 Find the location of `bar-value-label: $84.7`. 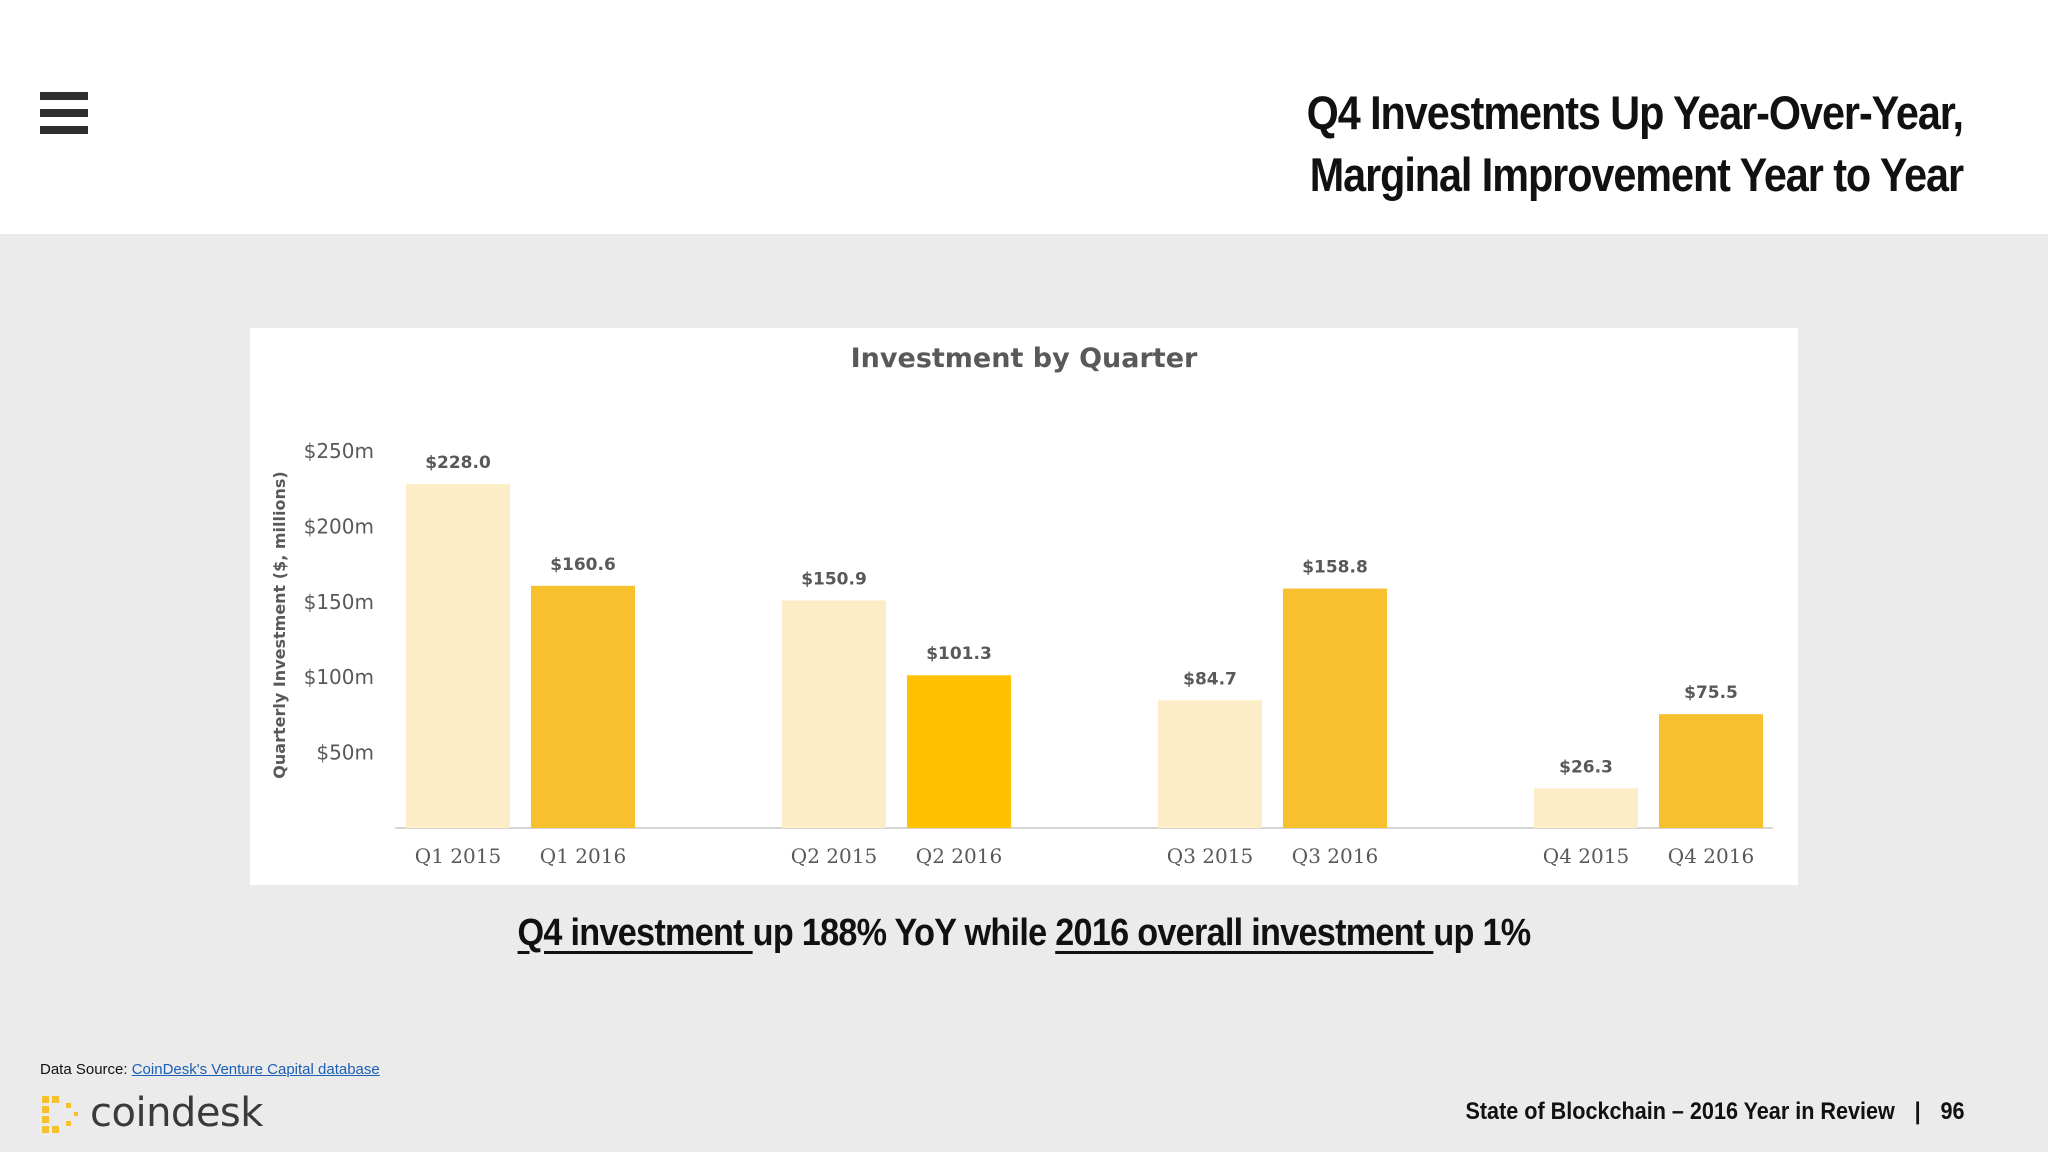

bar-value-label: $84.7 is located at coordinates (1210, 679).